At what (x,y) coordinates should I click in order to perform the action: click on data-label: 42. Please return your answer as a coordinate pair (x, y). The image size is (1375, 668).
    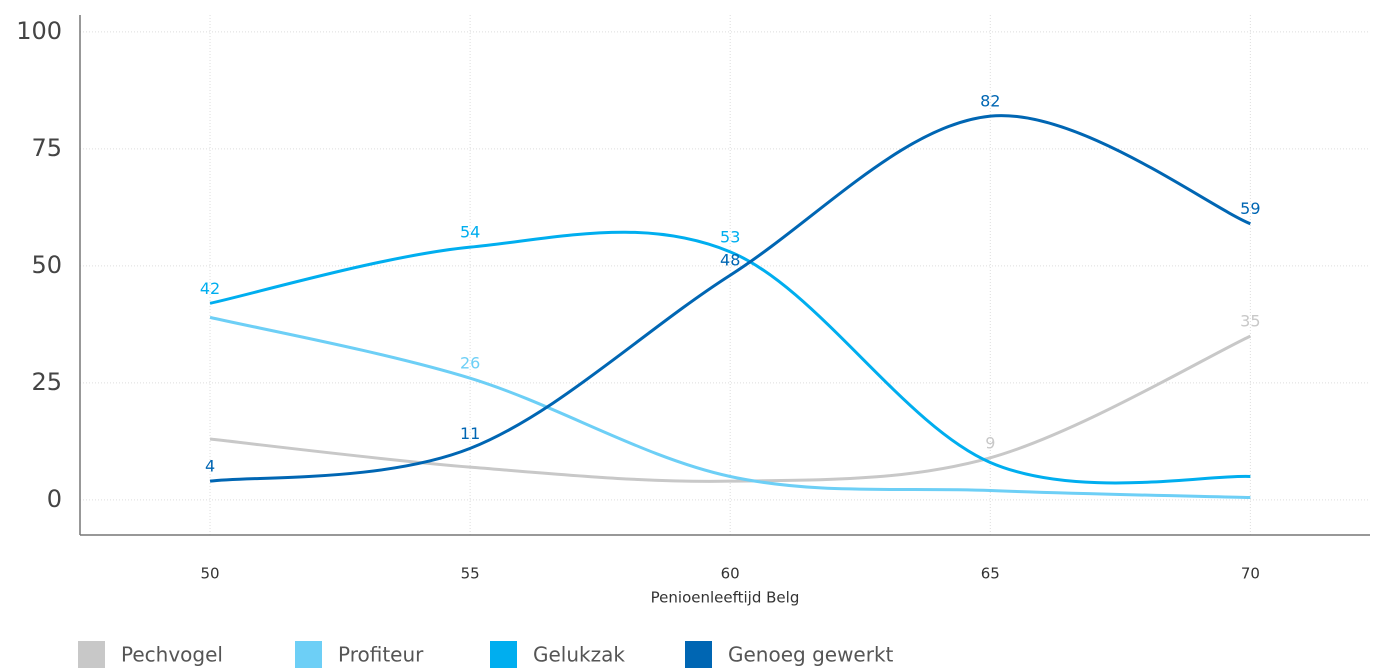
    Looking at the image, I should click on (210, 288).